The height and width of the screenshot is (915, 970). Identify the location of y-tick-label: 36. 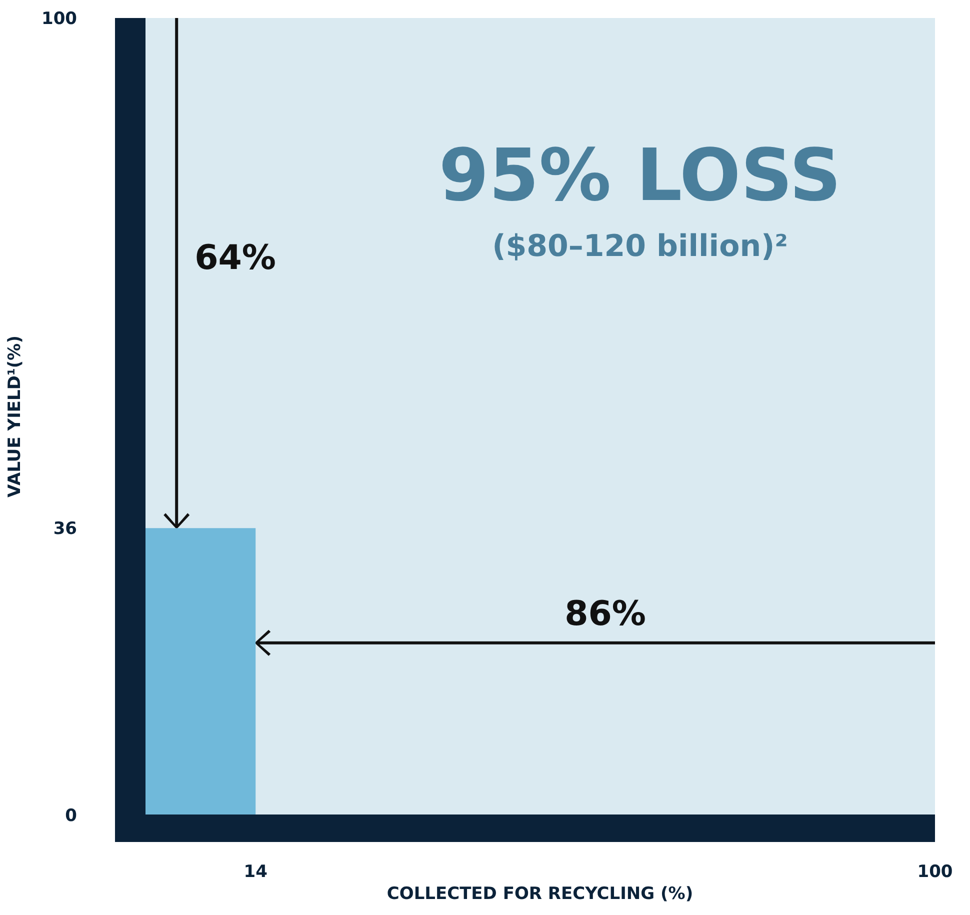
(65, 529).